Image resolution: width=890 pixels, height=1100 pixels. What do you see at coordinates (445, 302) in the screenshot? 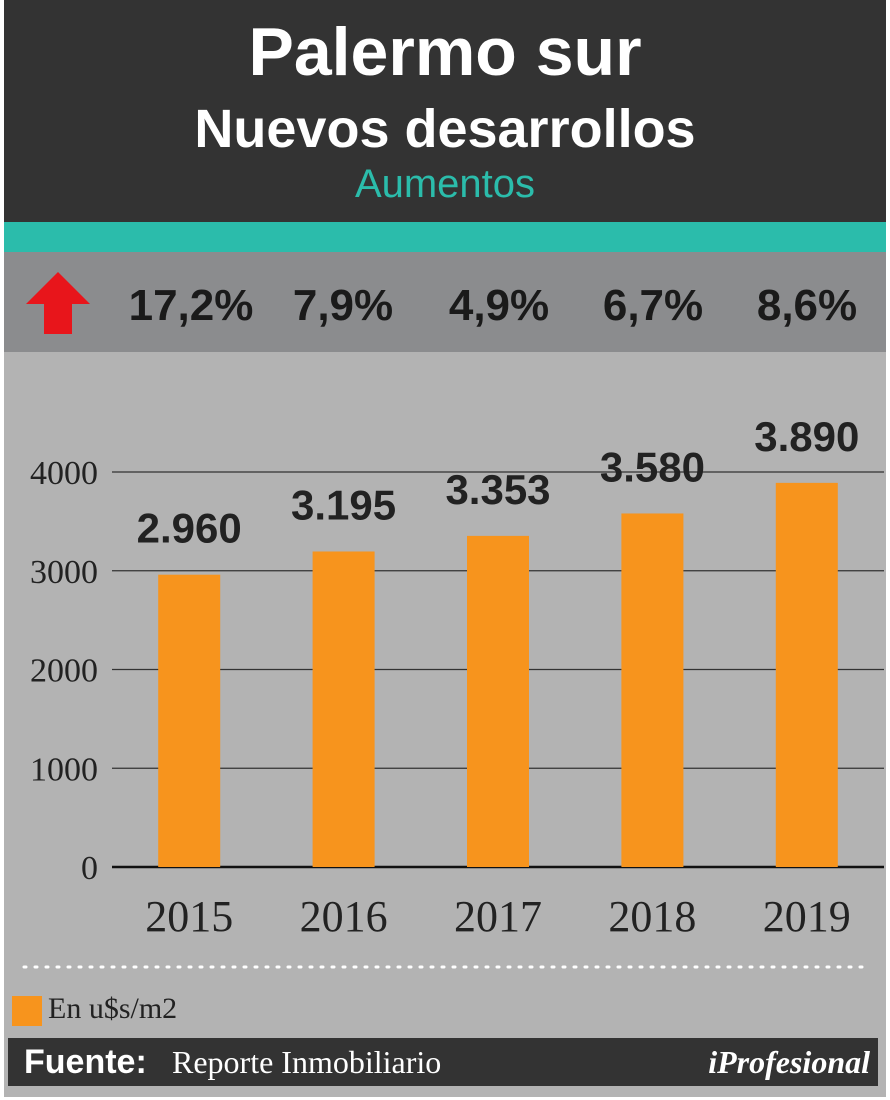
I see `increase-band` at bounding box center [445, 302].